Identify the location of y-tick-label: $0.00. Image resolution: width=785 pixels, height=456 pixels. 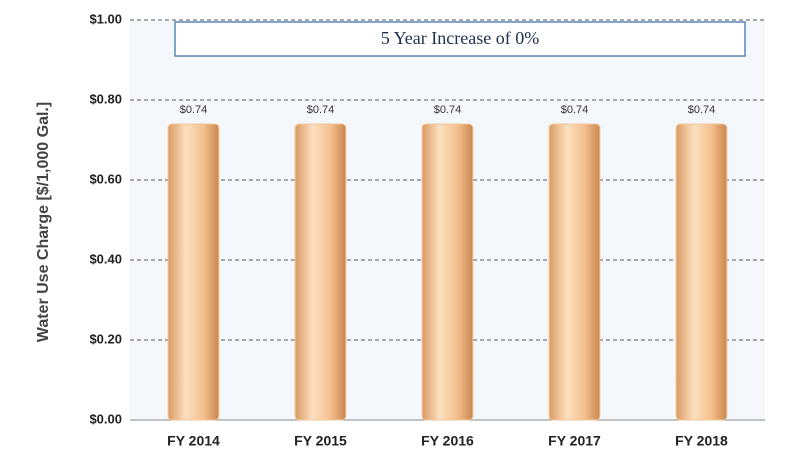
(105, 418).